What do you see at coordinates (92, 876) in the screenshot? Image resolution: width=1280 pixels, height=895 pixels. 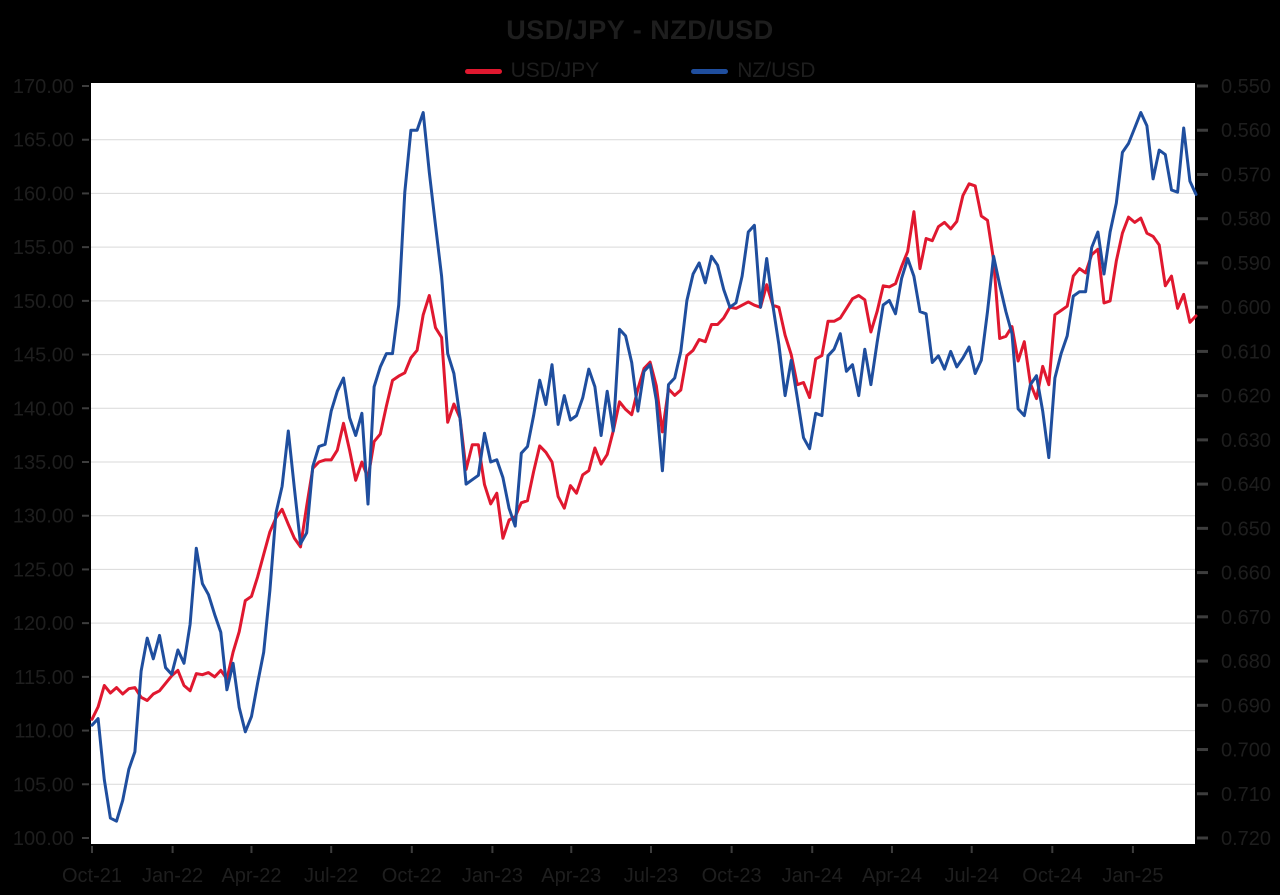 I see `x-axis-label: Oct-21` at bounding box center [92, 876].